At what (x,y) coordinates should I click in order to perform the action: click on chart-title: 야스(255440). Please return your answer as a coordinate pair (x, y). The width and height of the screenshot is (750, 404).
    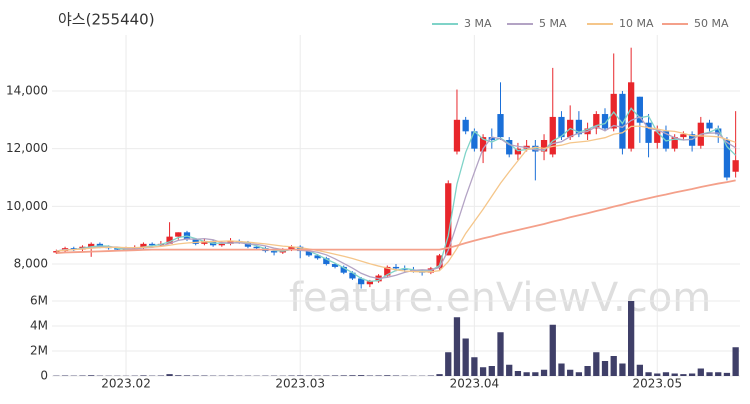
    Looking at the image, I should click on (106, 20).